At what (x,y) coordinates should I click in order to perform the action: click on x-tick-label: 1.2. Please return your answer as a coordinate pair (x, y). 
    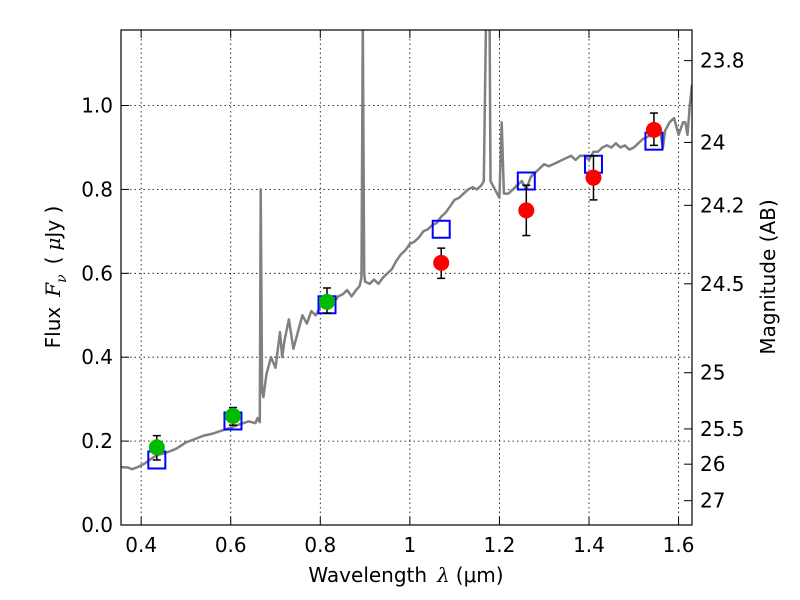
    Looking at the image, I should click on (500, 545).